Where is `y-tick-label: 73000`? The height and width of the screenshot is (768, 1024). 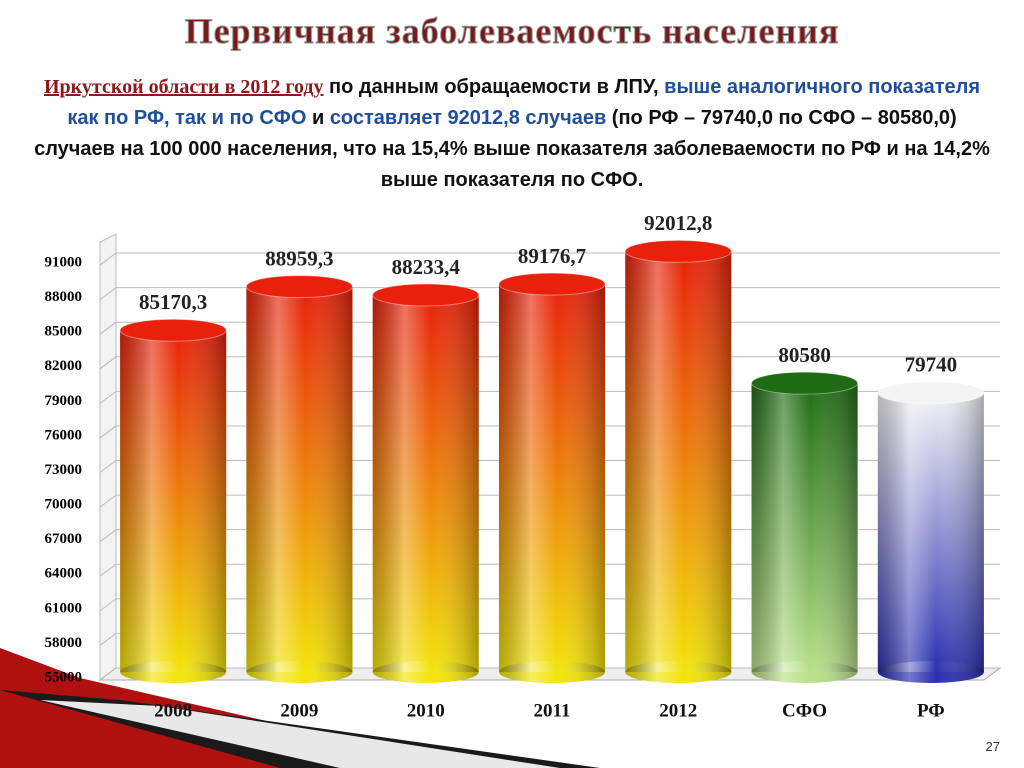 y-tick-label: 73000 is located at coordinates (64, 470).